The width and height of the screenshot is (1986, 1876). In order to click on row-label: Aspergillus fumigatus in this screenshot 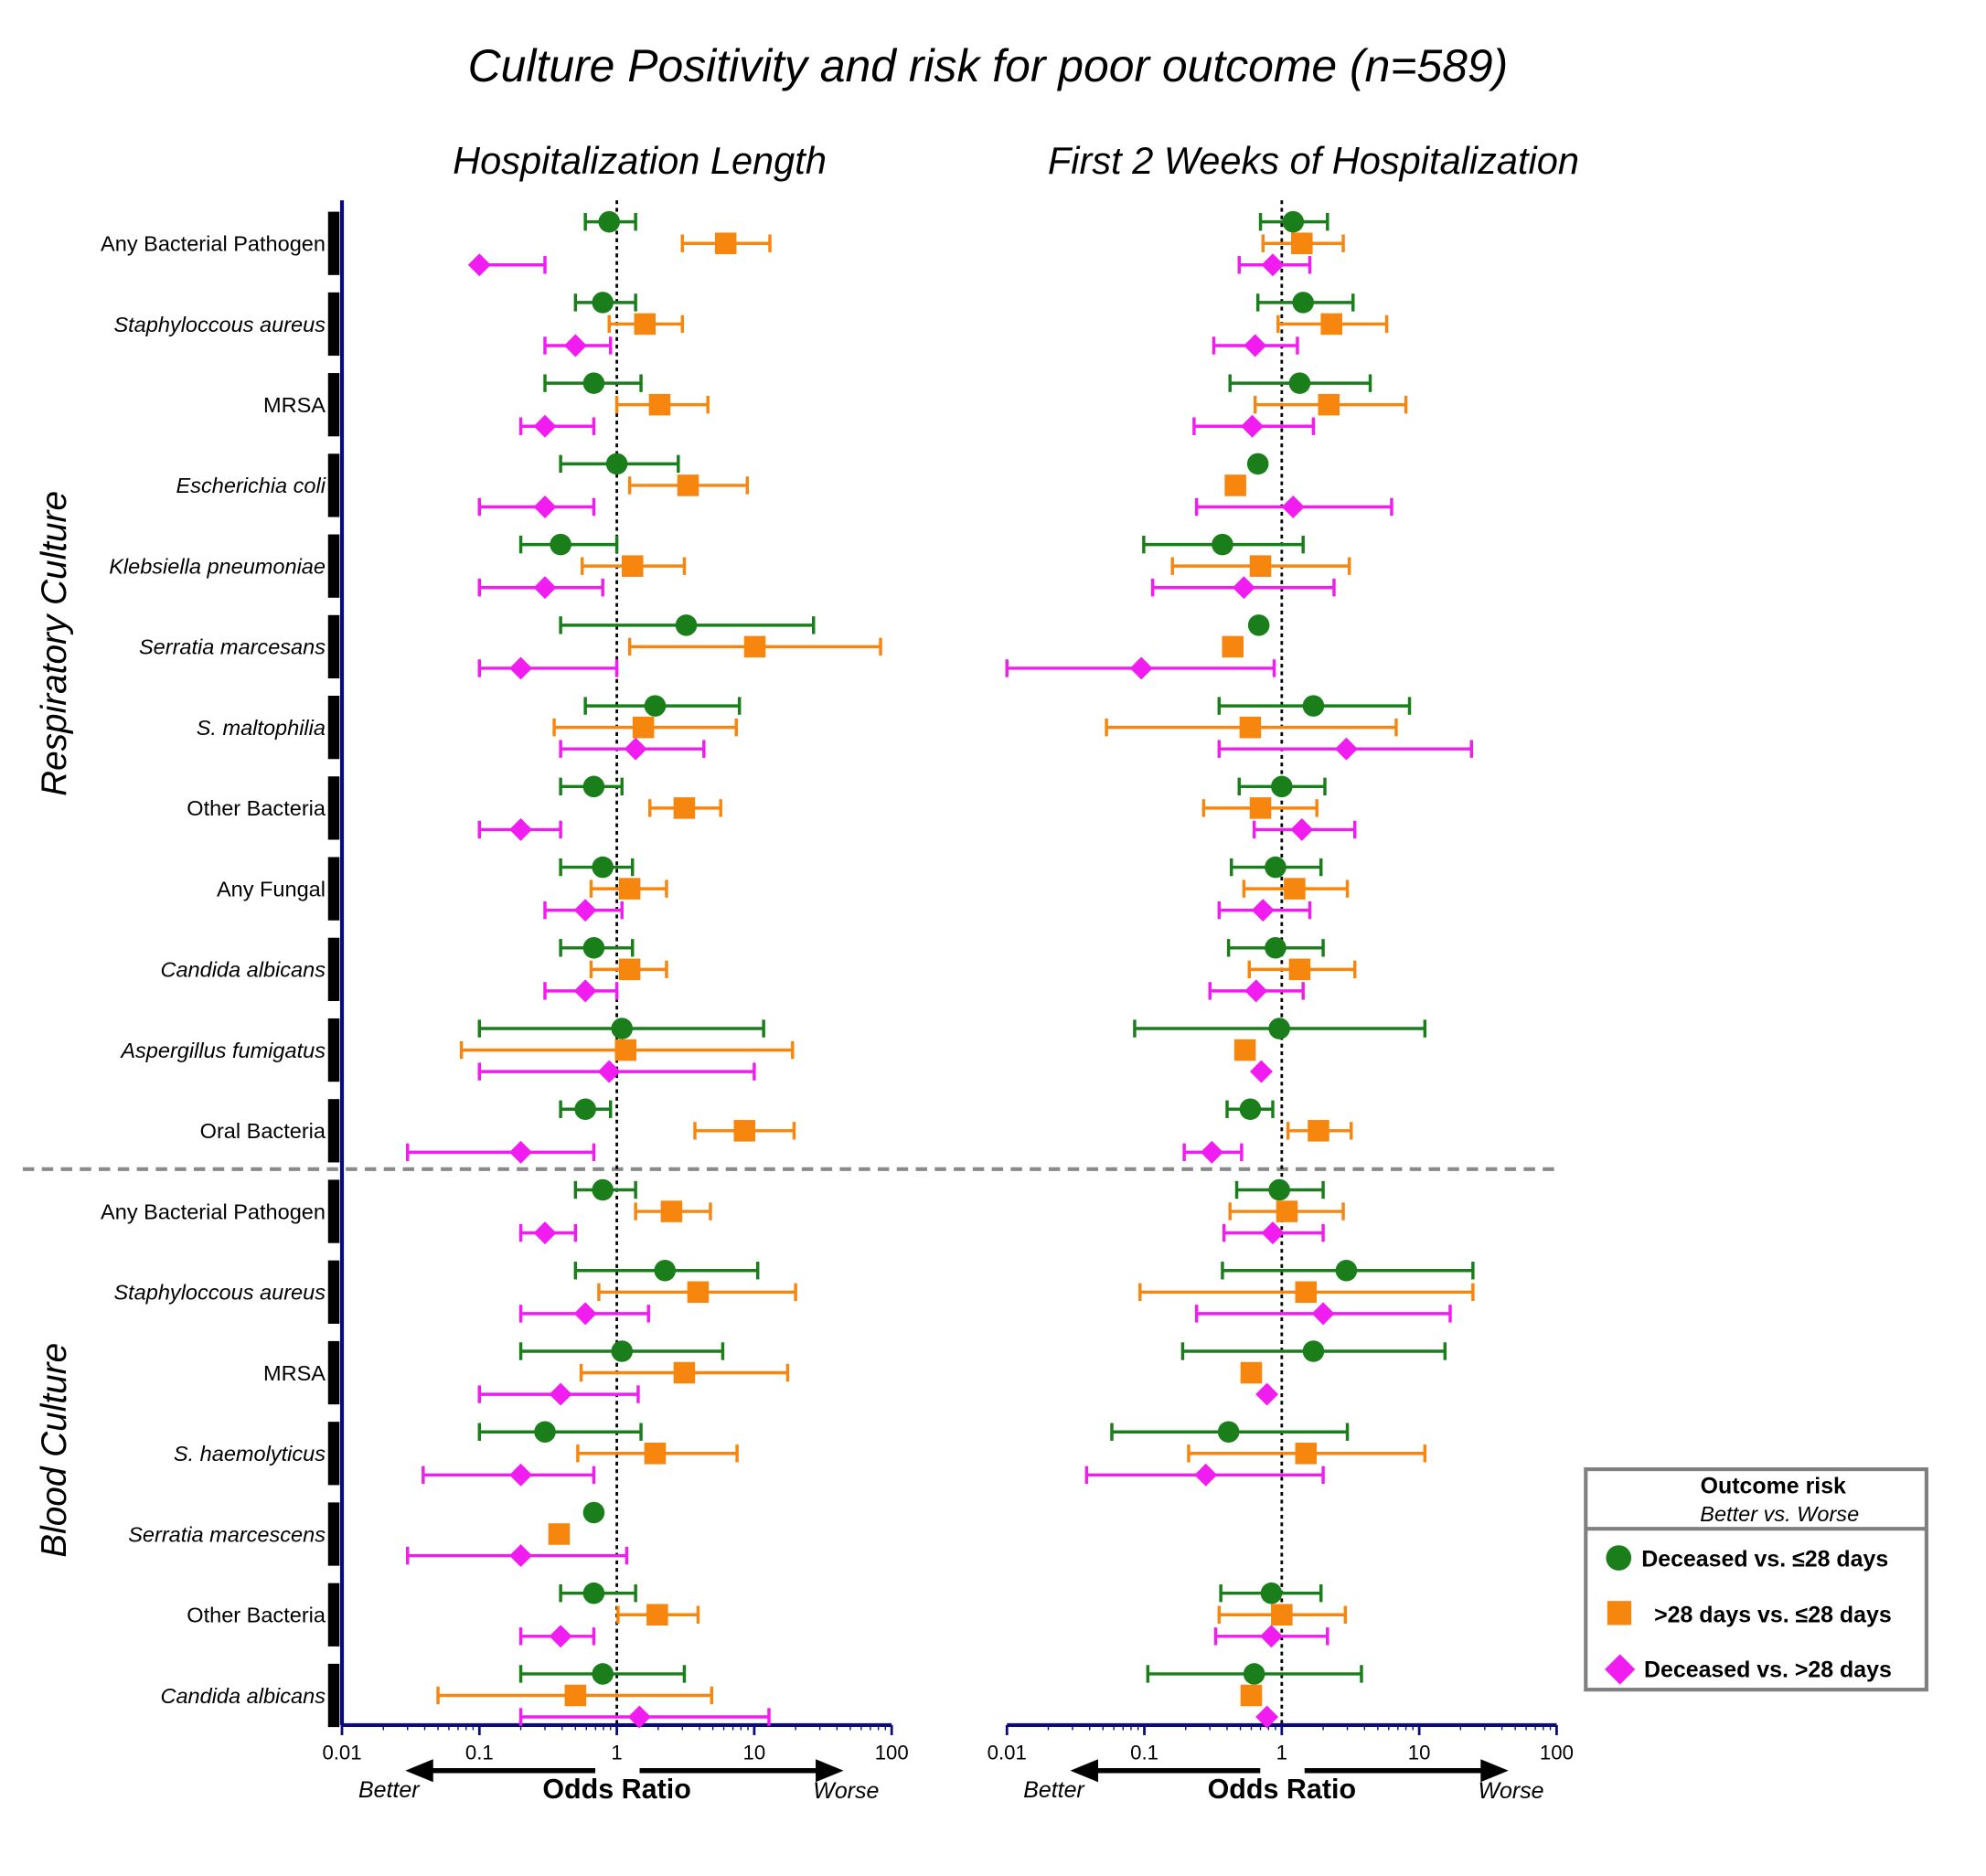, I will do `click(223, 1050)`.